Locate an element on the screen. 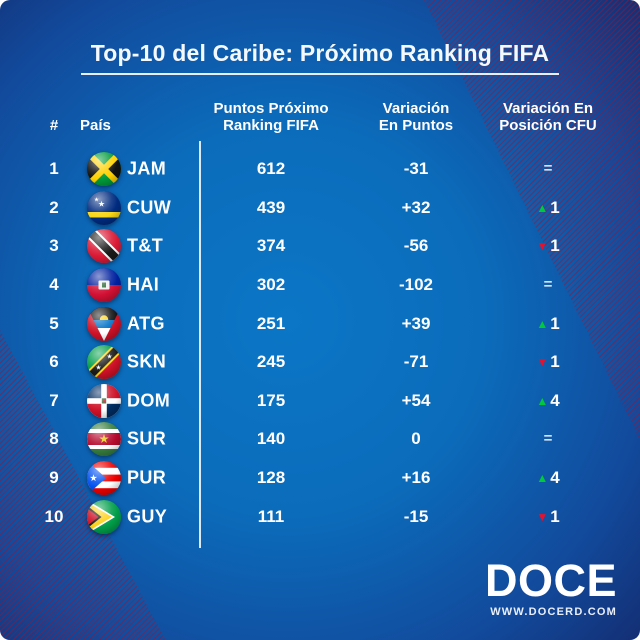 Image resolution: width=640 pixels, height=640 pixels. country-code: SUR is located at coordinates (147, 438).